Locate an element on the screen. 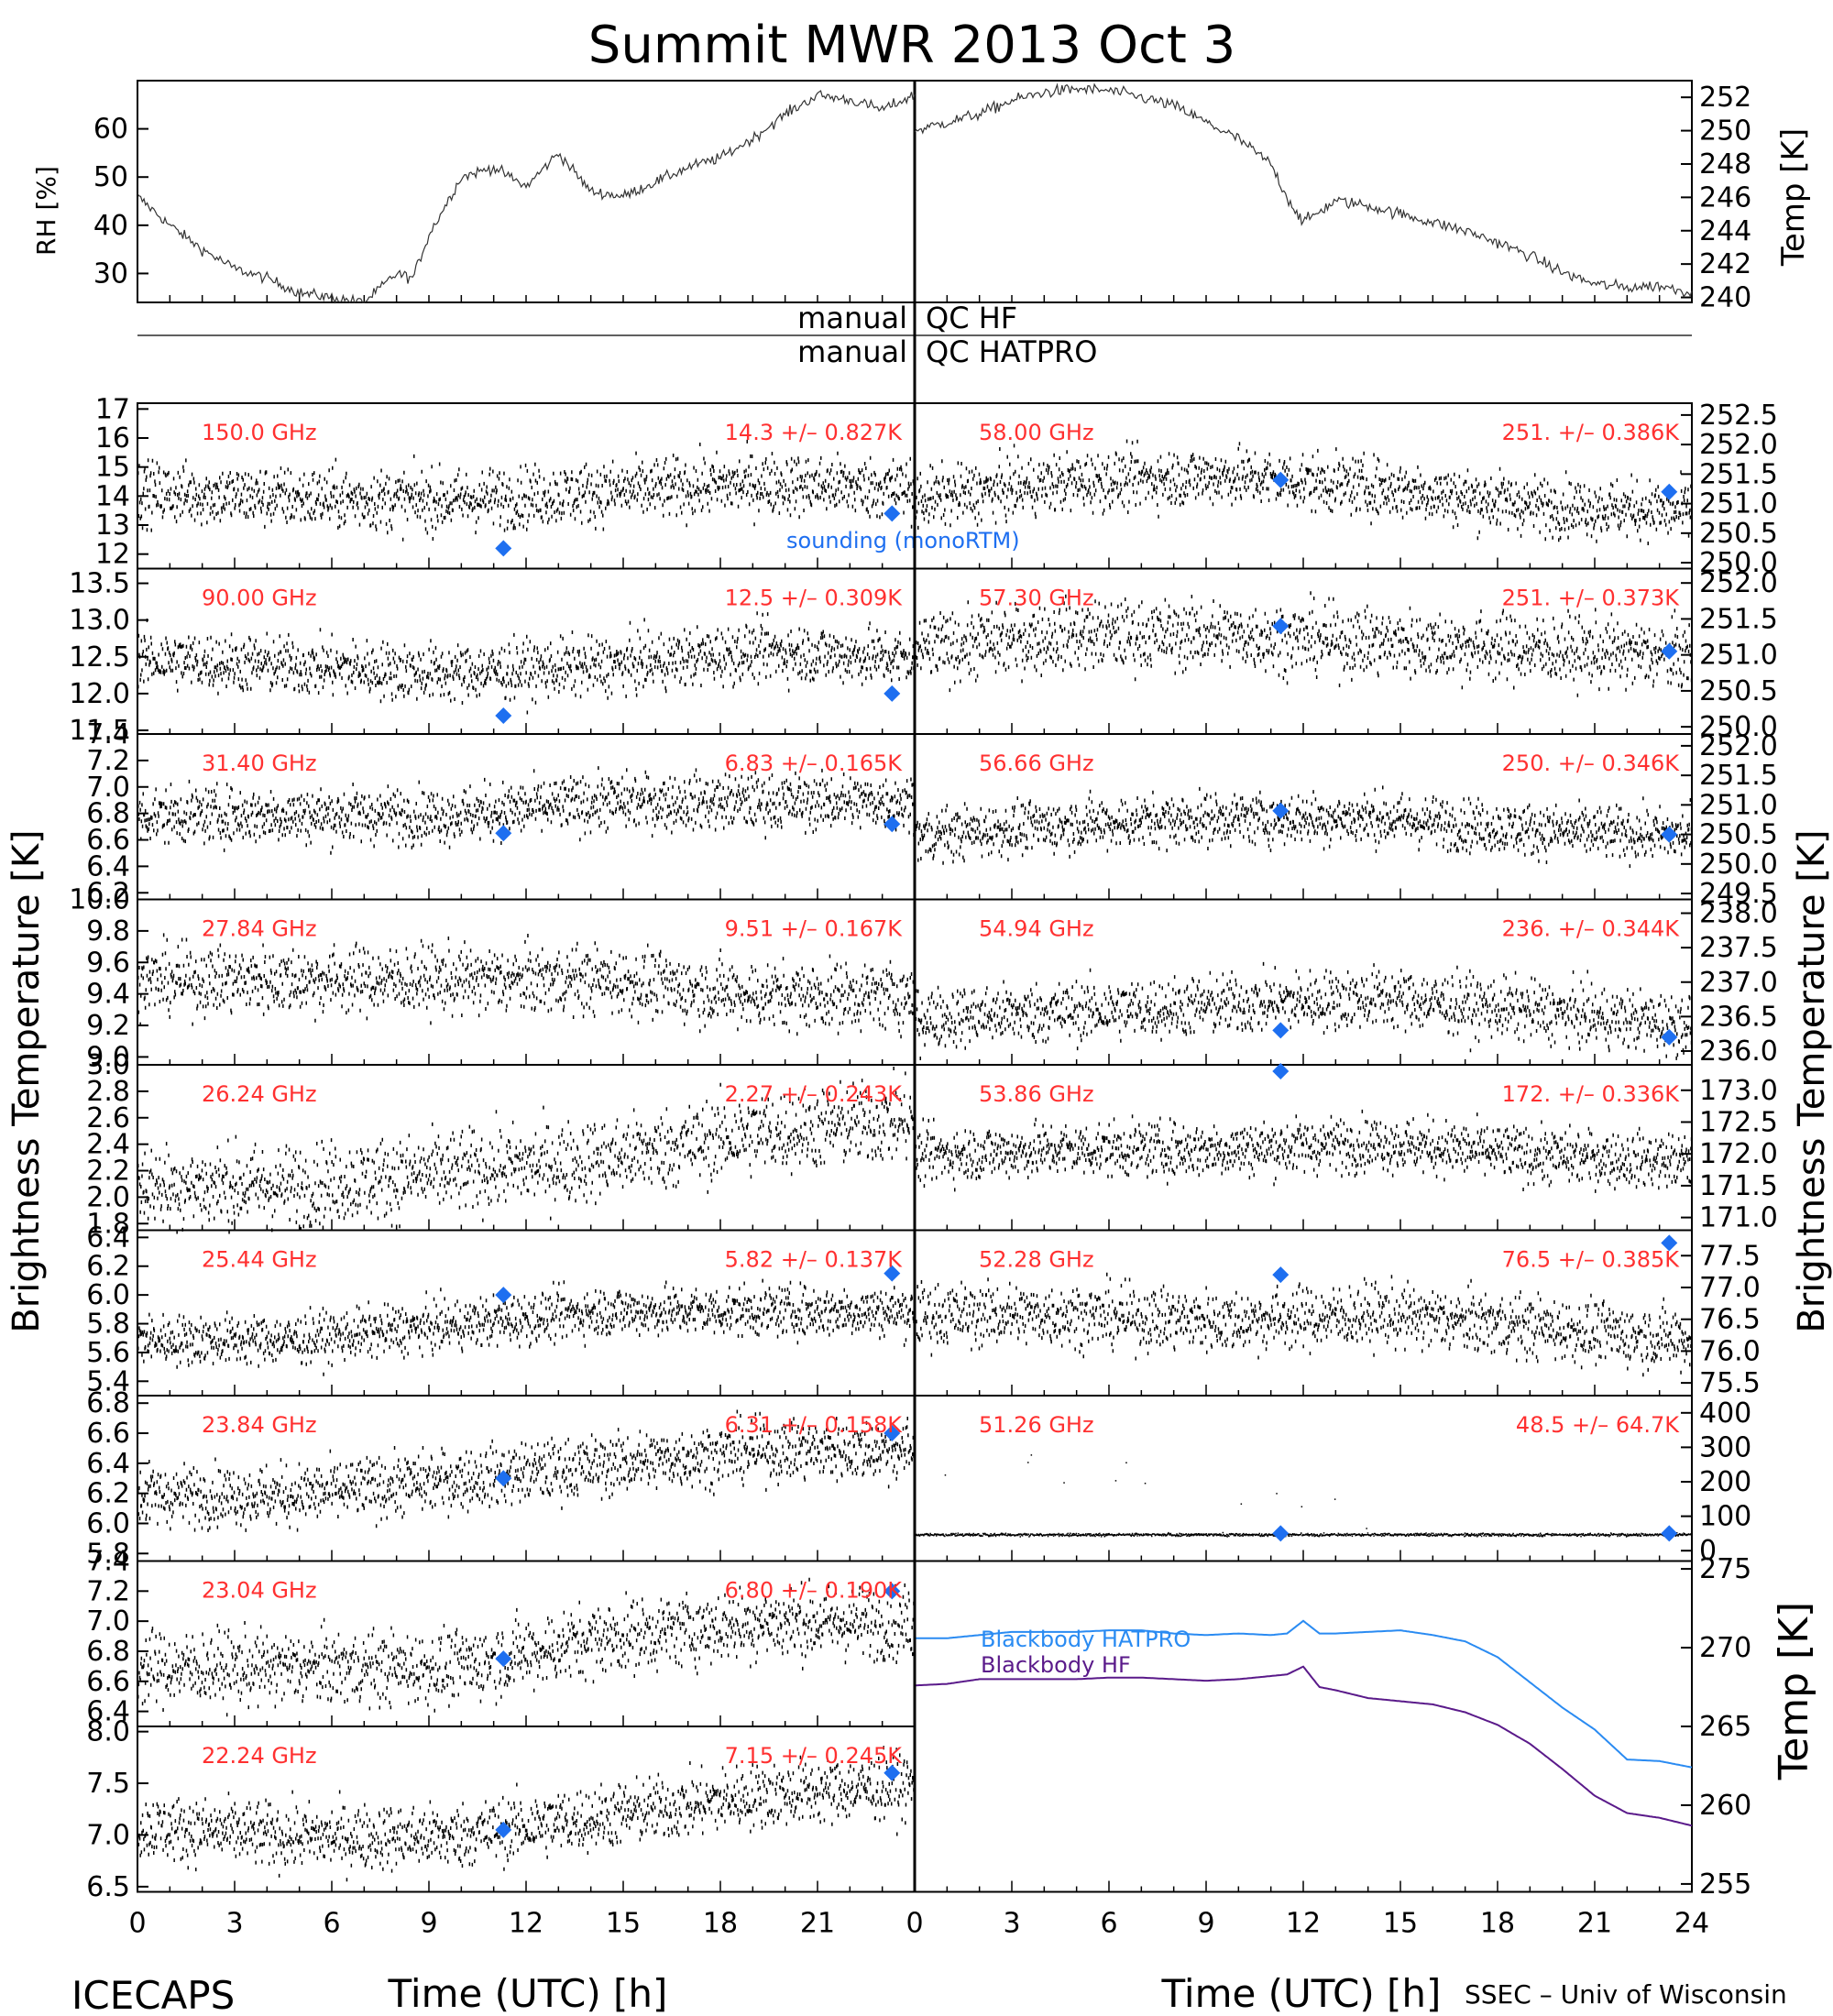  tb-y-tick-label: 9.6 is located at coordinates (108, 963).